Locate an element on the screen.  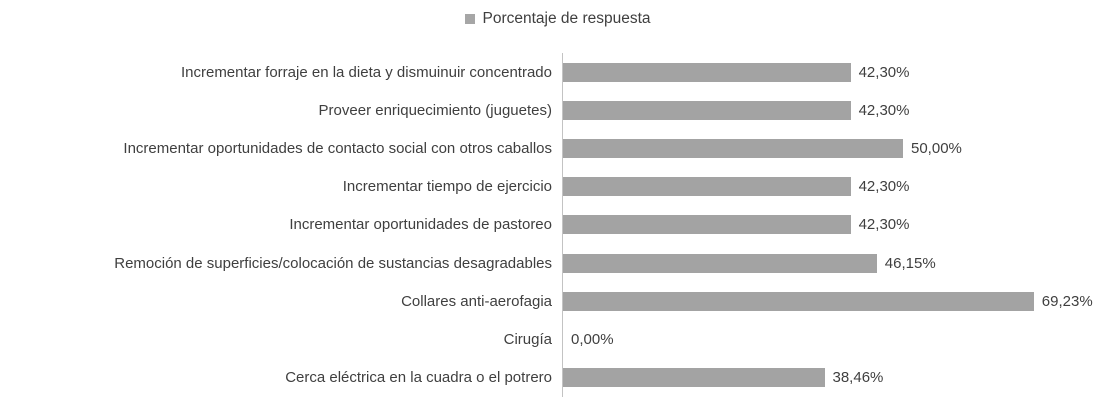
category-label: Incrementar oportunidades de pastoreo is located at coordinates (420, 225).